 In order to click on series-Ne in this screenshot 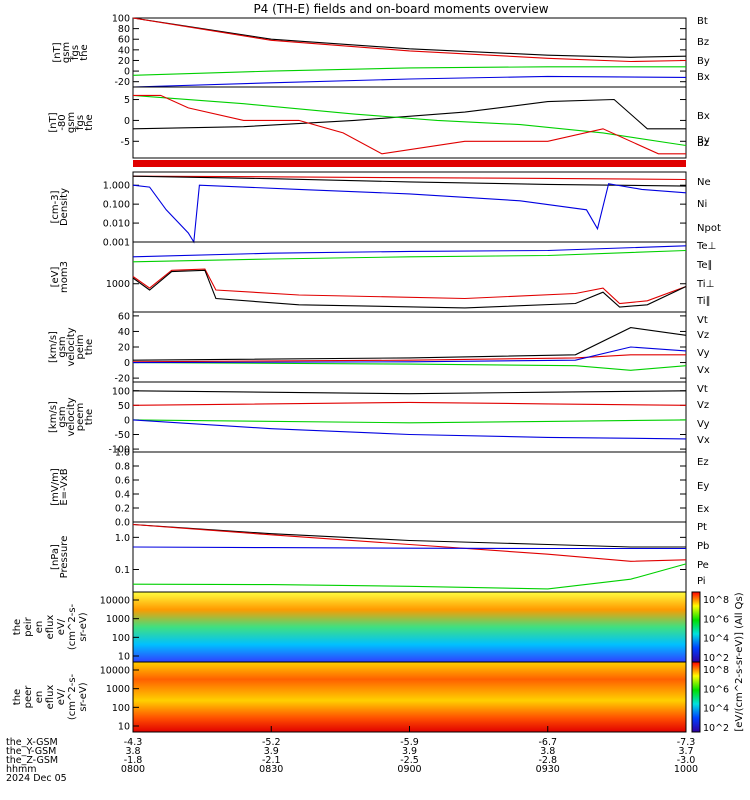, I will do `click(409, 178)`.